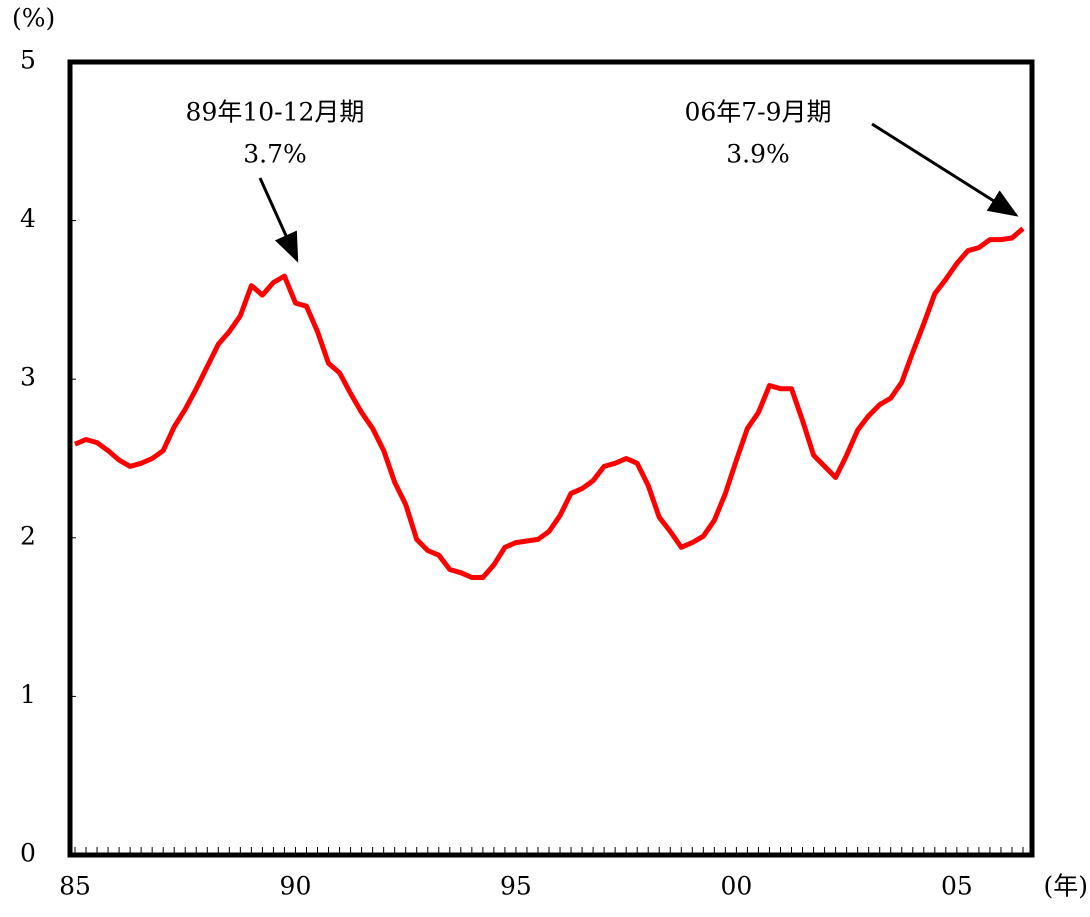  What do you see at coordinates (1065, 886) in the screenshot?
I see `x-unit-label: (年)` at bounding box center [1065, 886].